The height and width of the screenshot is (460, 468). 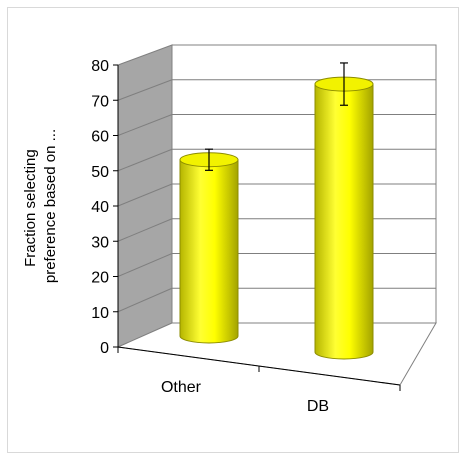 I want to click on category-label-other: Other, so click(x=181, y=387).